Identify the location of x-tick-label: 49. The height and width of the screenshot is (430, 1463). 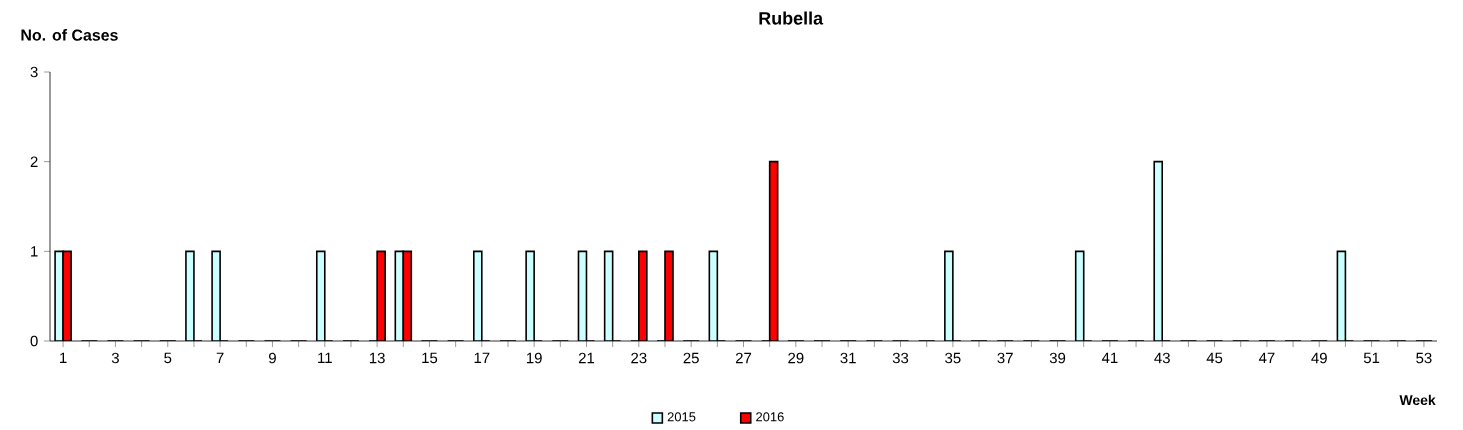
(1319, 358).